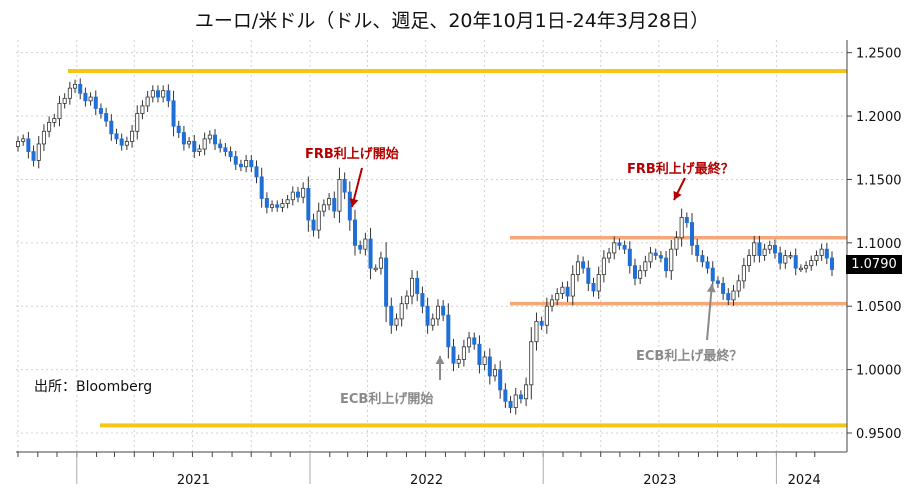  What do you see at coordinates (387, 399) in the screenshot?
I see `annotation-ecb-hike-start: ECB利上げ開始` at bounding box center [387, 399].